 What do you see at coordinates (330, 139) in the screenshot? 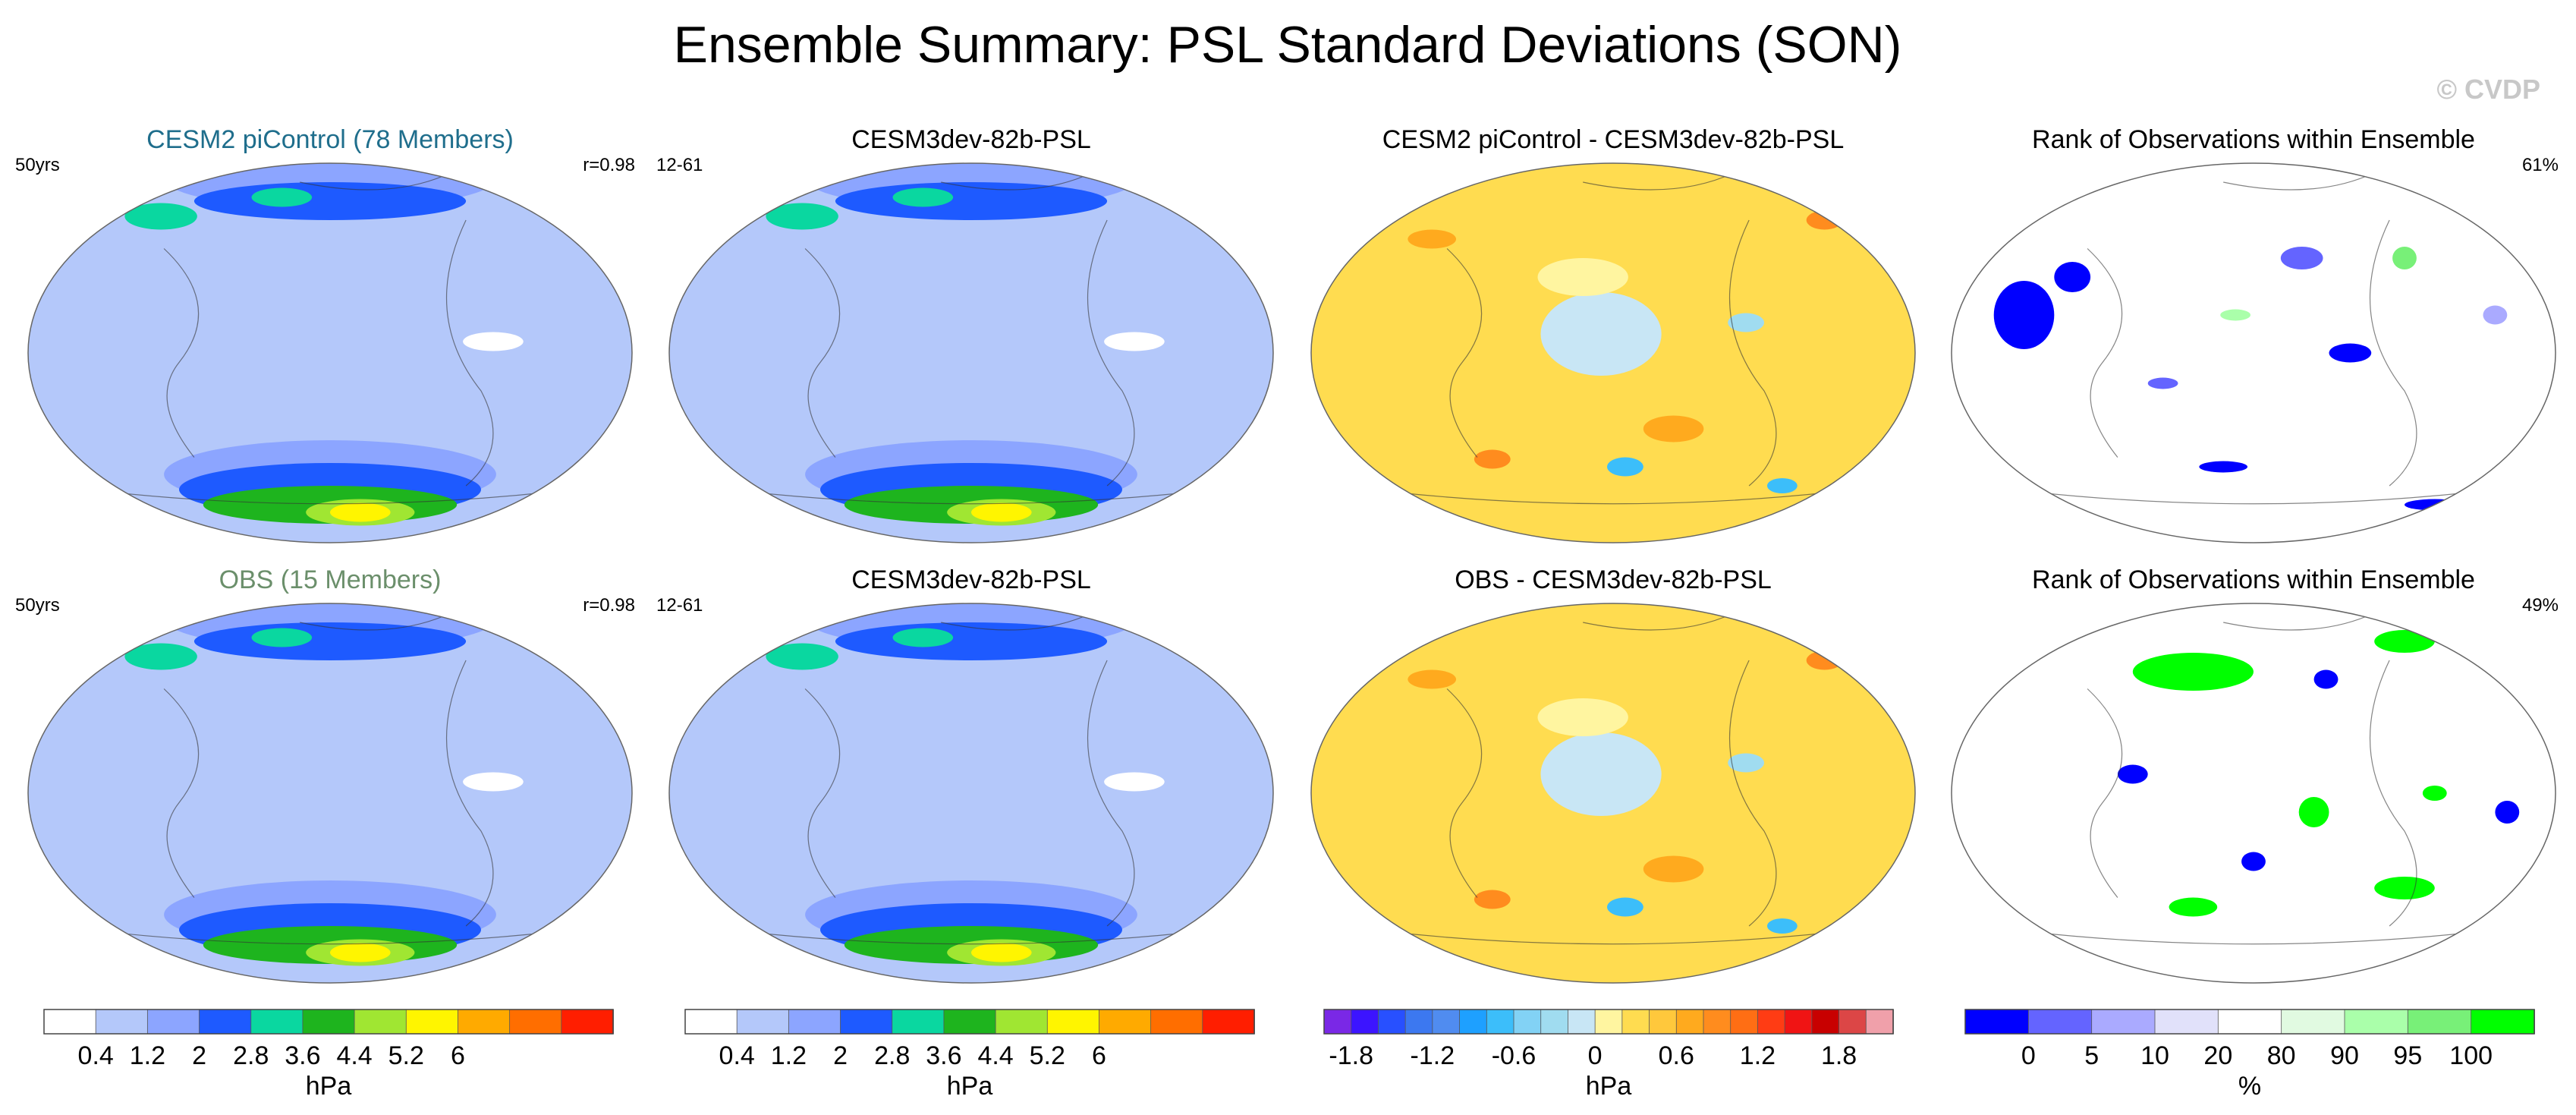
I see `panel-title: CESM2 piControl (78 Members)` at bounding box center [330, 139].